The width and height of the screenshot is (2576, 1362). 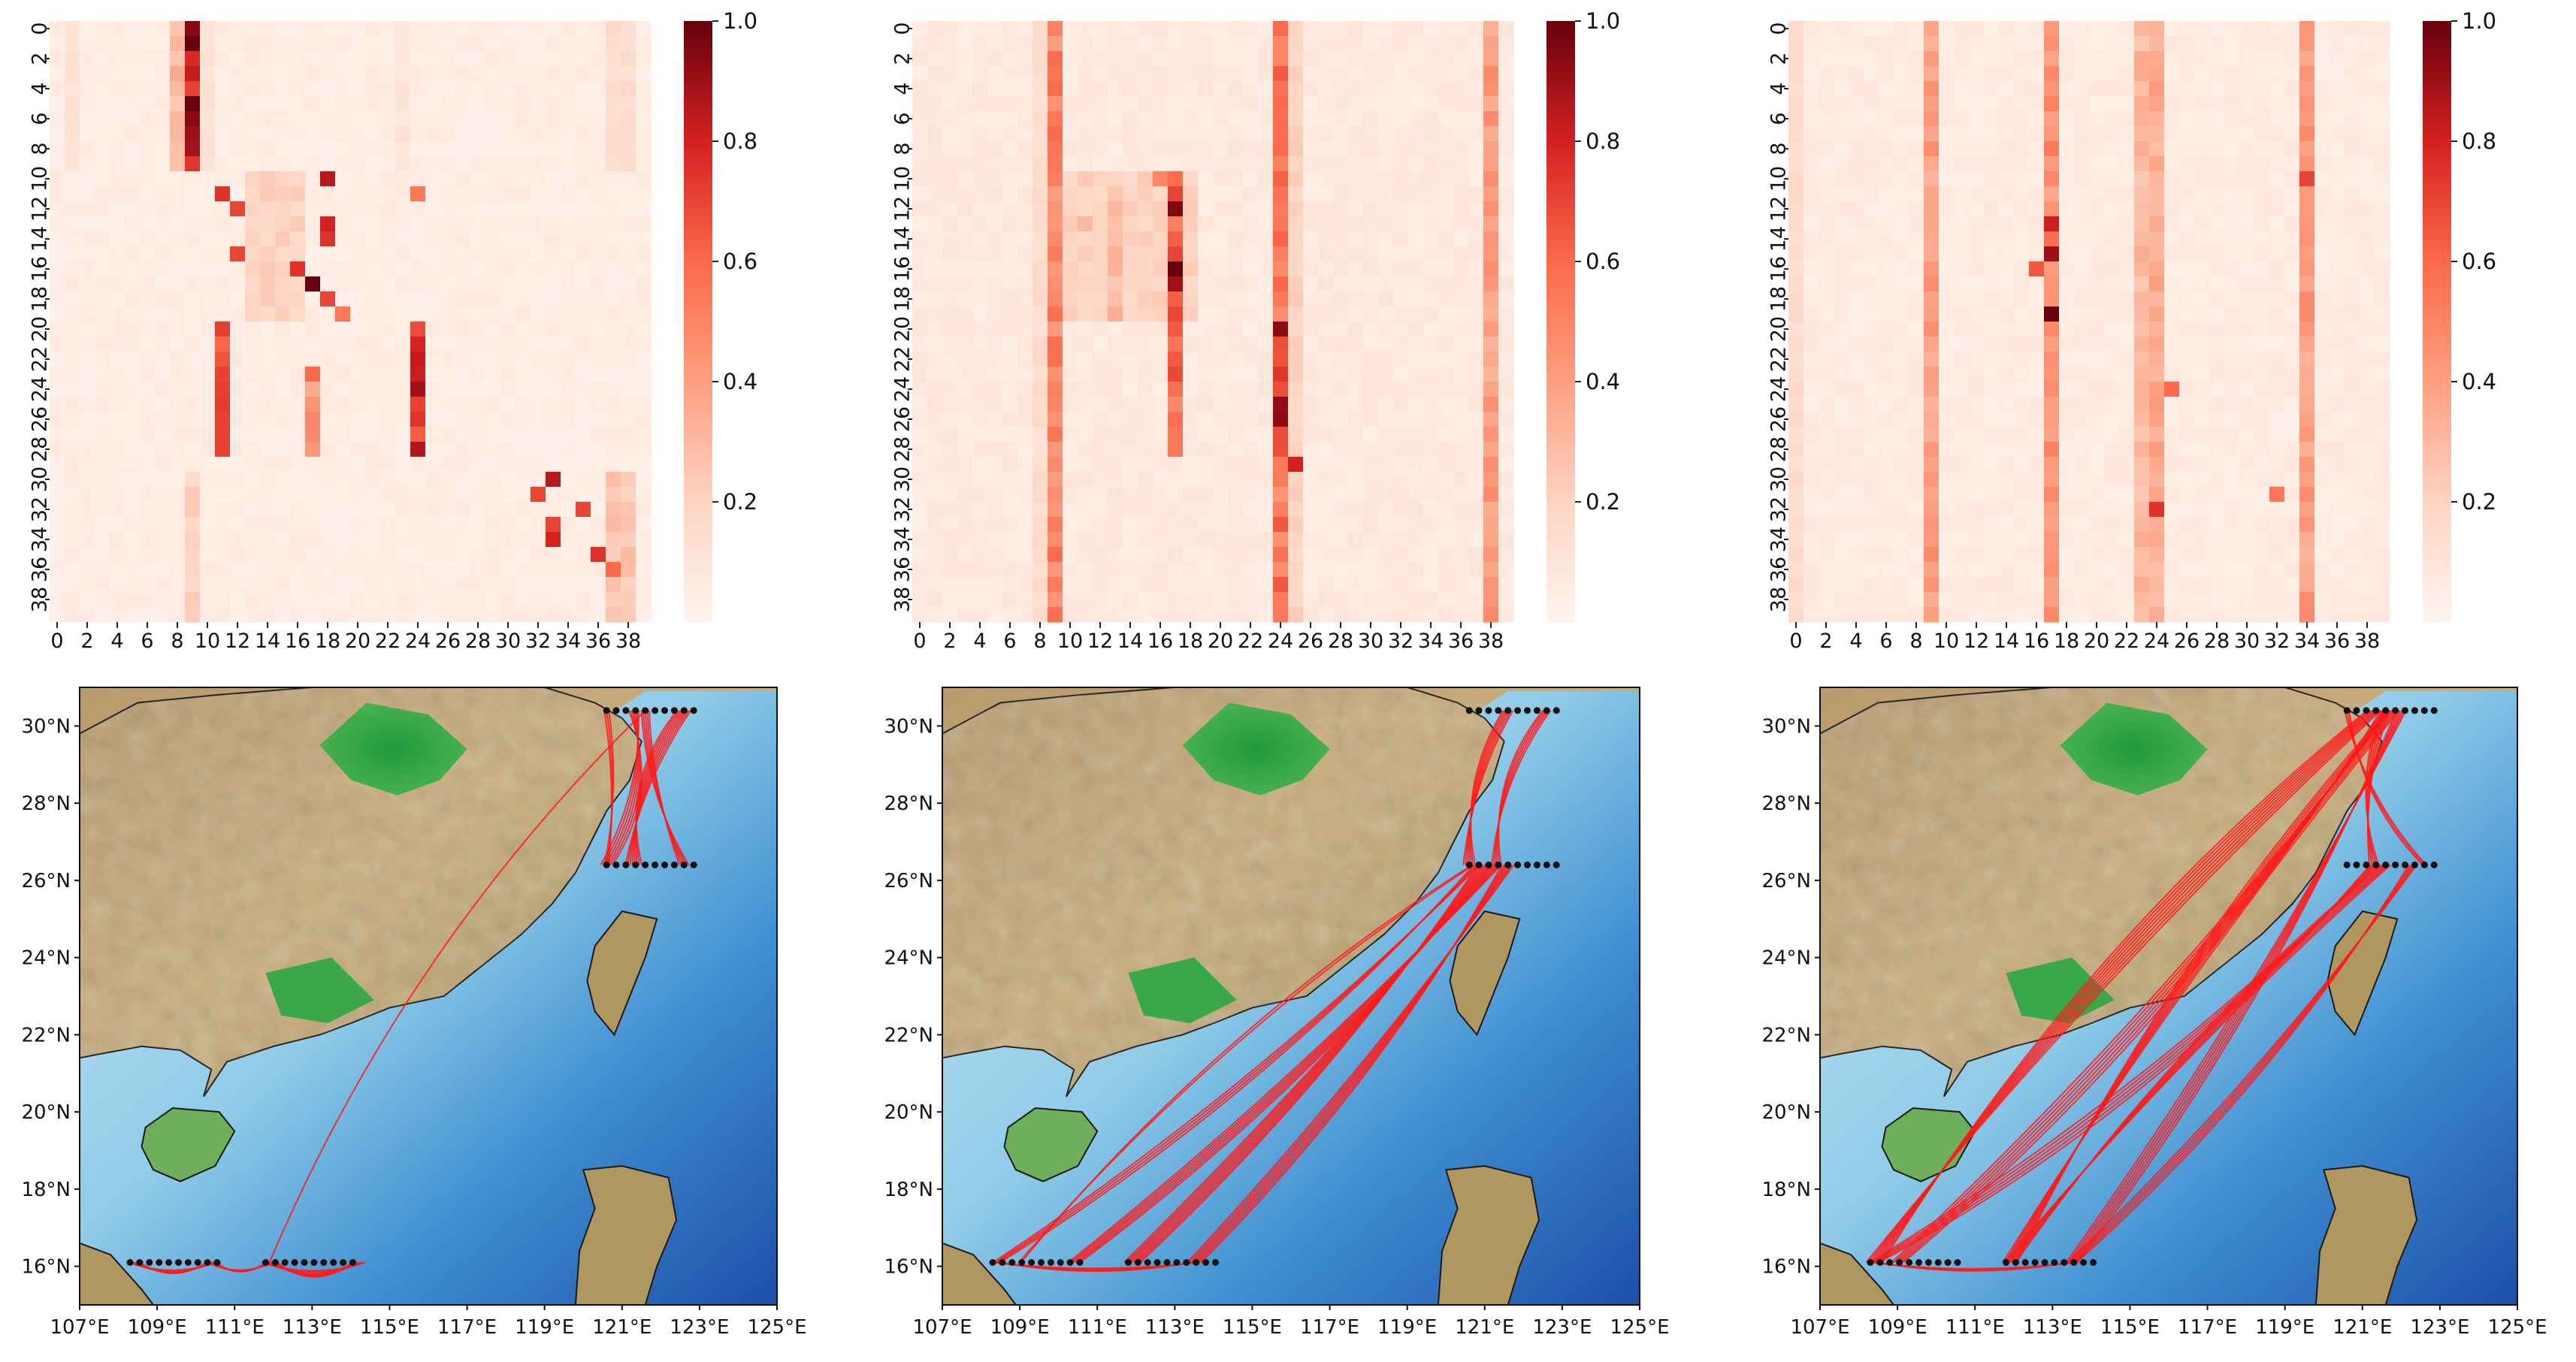 I want to click on x-tick-label: 4, so click(x=979, y=641).